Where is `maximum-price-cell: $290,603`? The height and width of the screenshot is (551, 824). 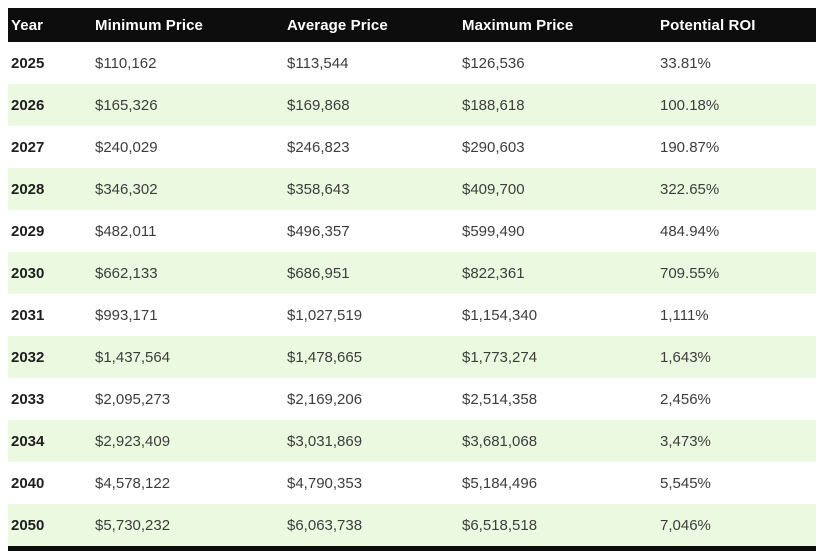 maximum-price-cell: $290,603 is located at coordinates (558, 147).